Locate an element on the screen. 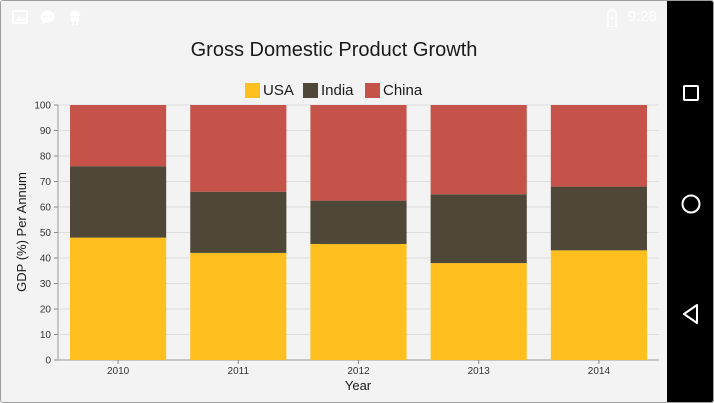 The image size is (714, 403). bar-china-2014 is located at coordinates (598, 146).